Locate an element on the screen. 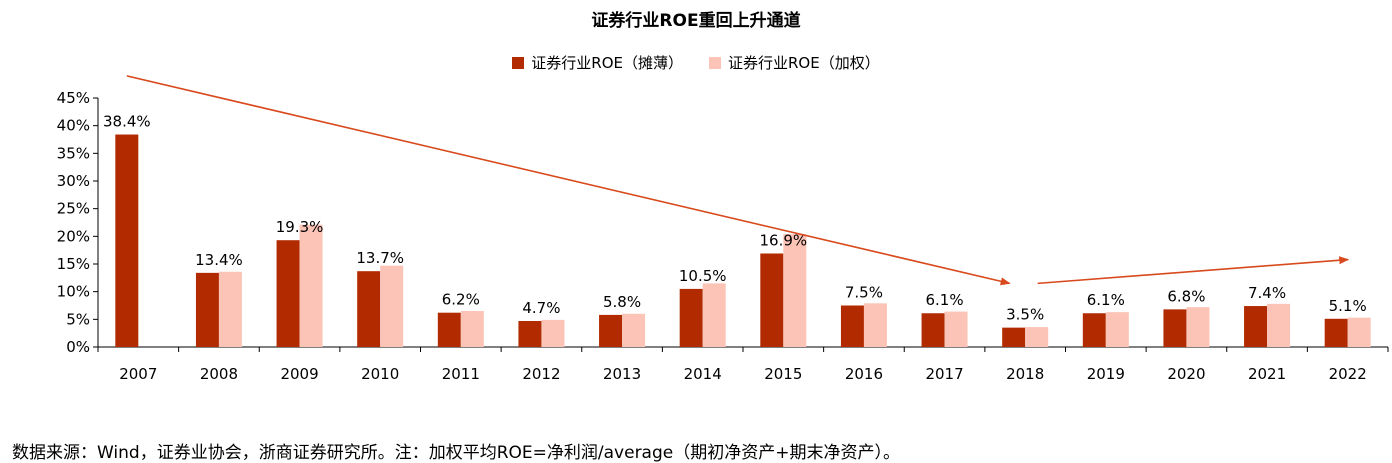 The image size is (1392, 463). x-tick-label: 2014 is located at coordinates (703, 374).